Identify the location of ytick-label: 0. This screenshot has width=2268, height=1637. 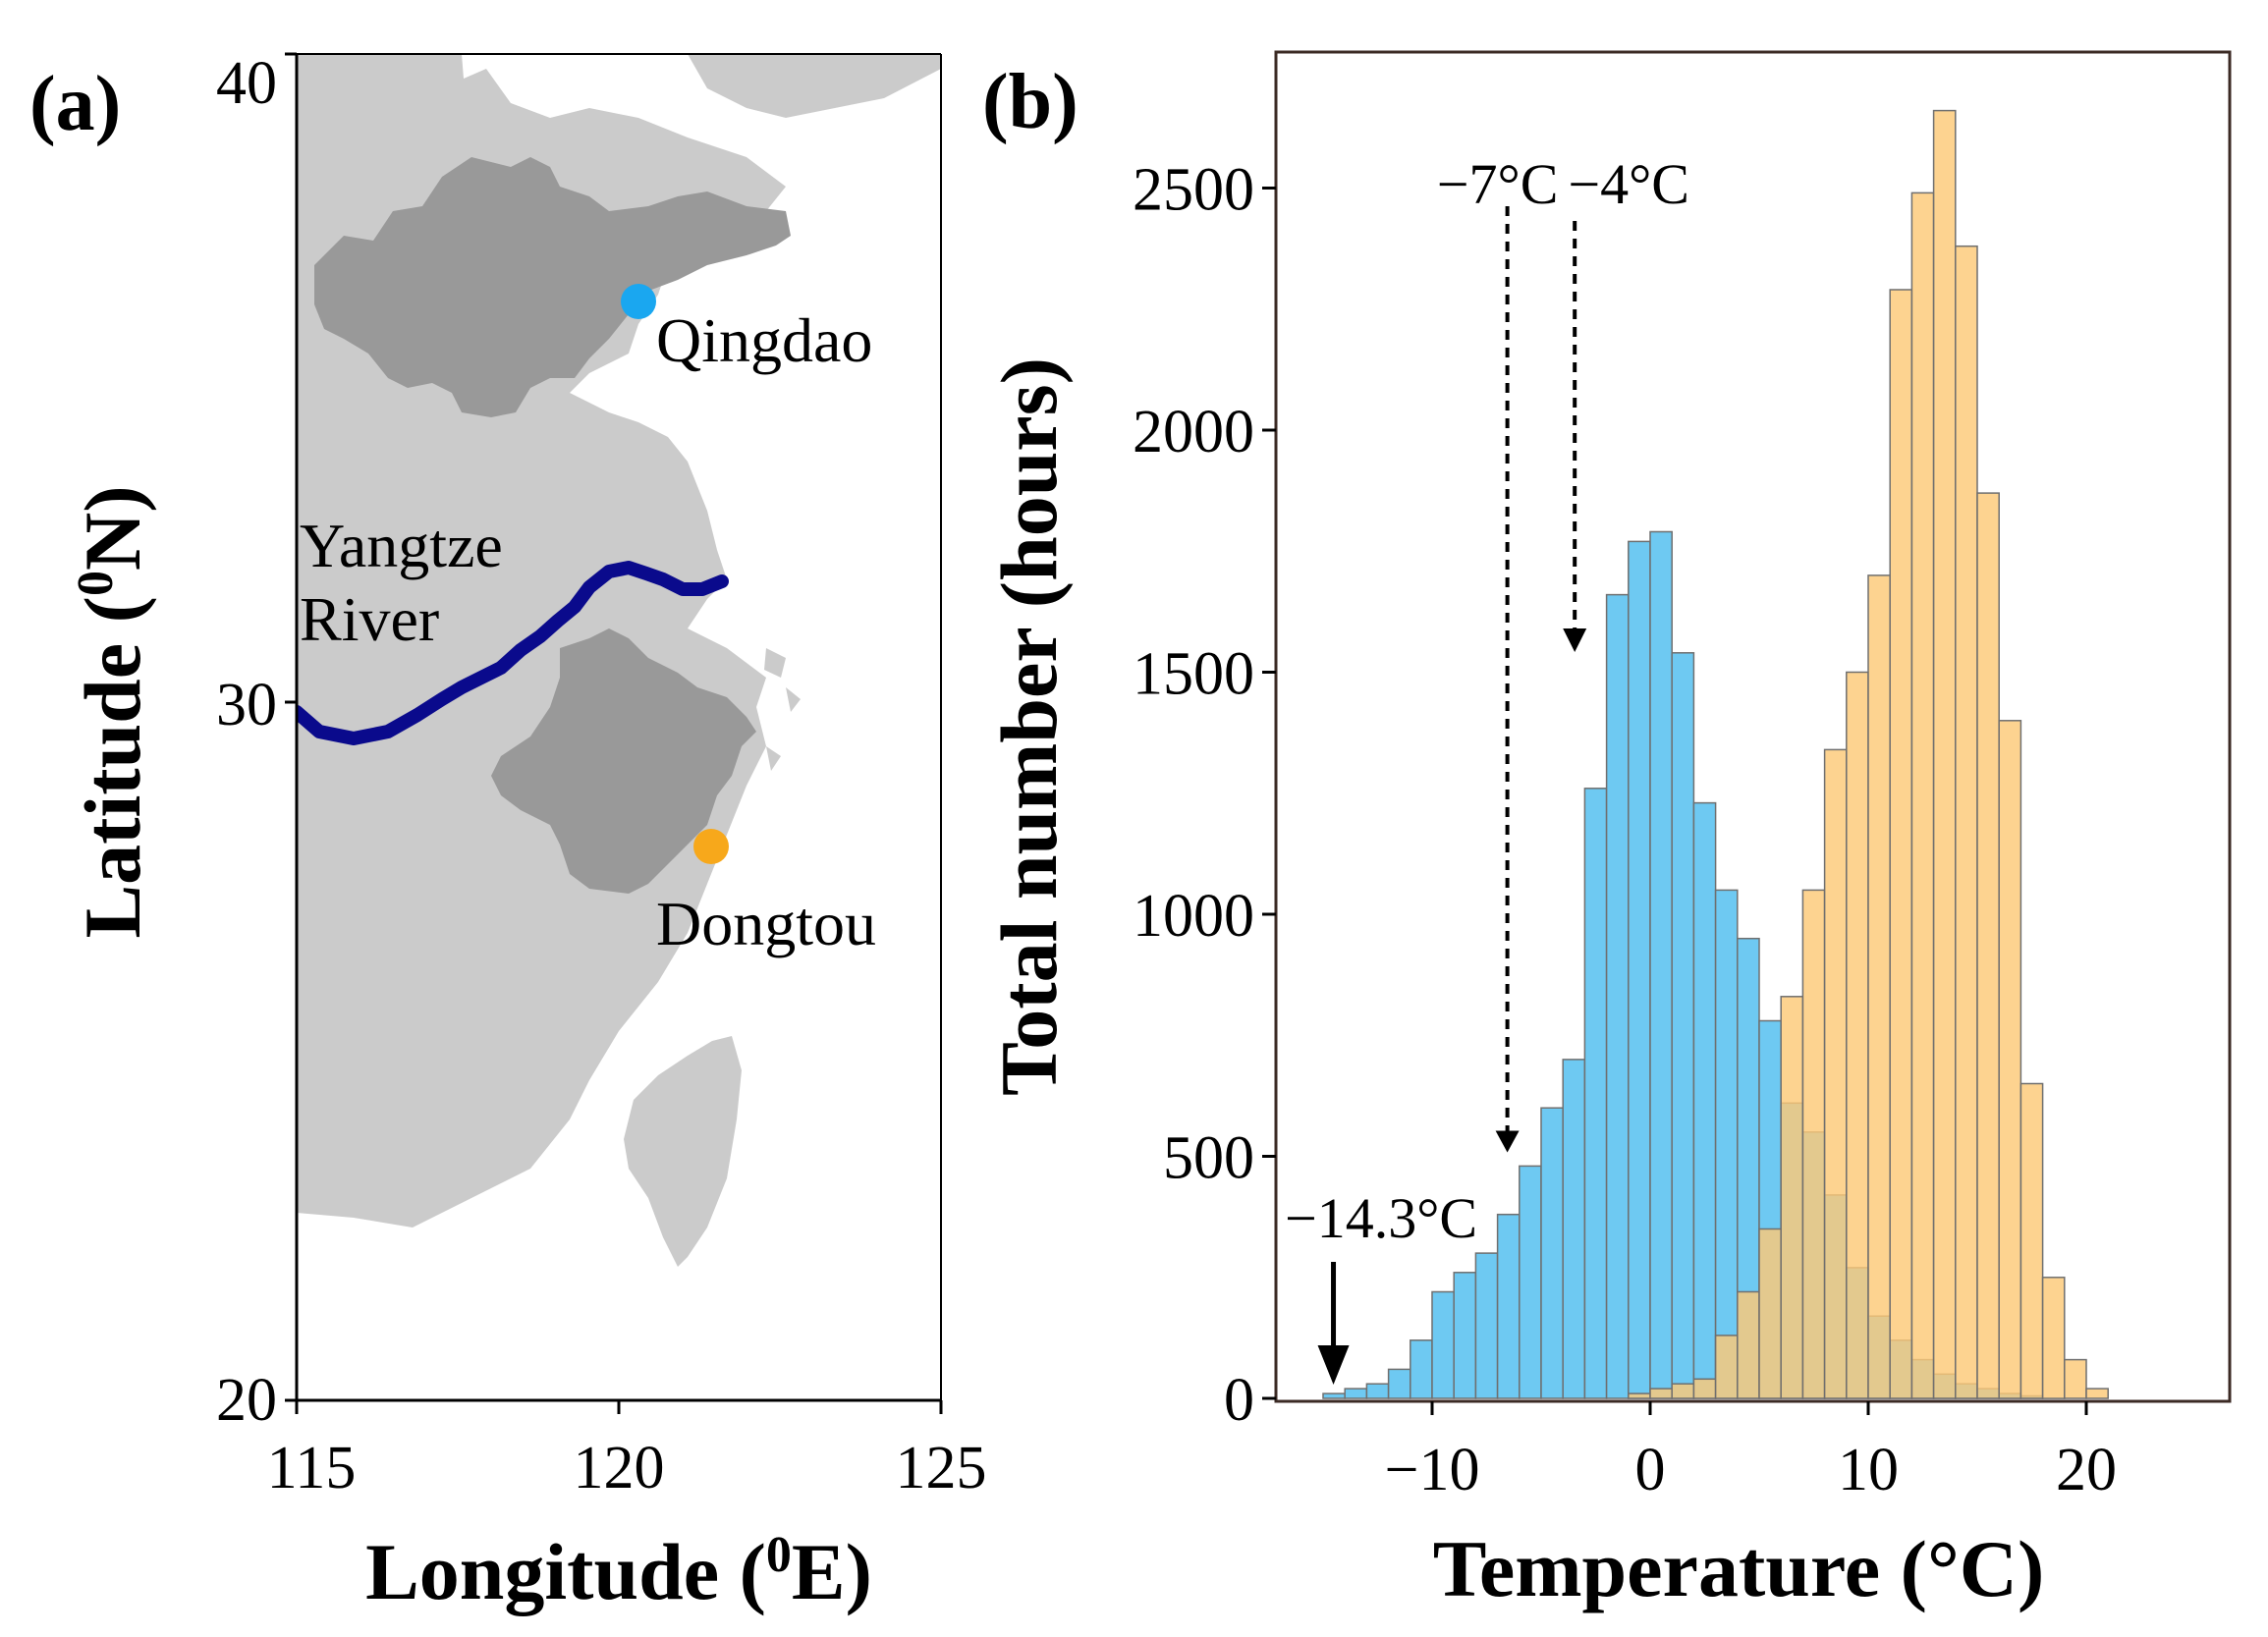
(1239, 1400).